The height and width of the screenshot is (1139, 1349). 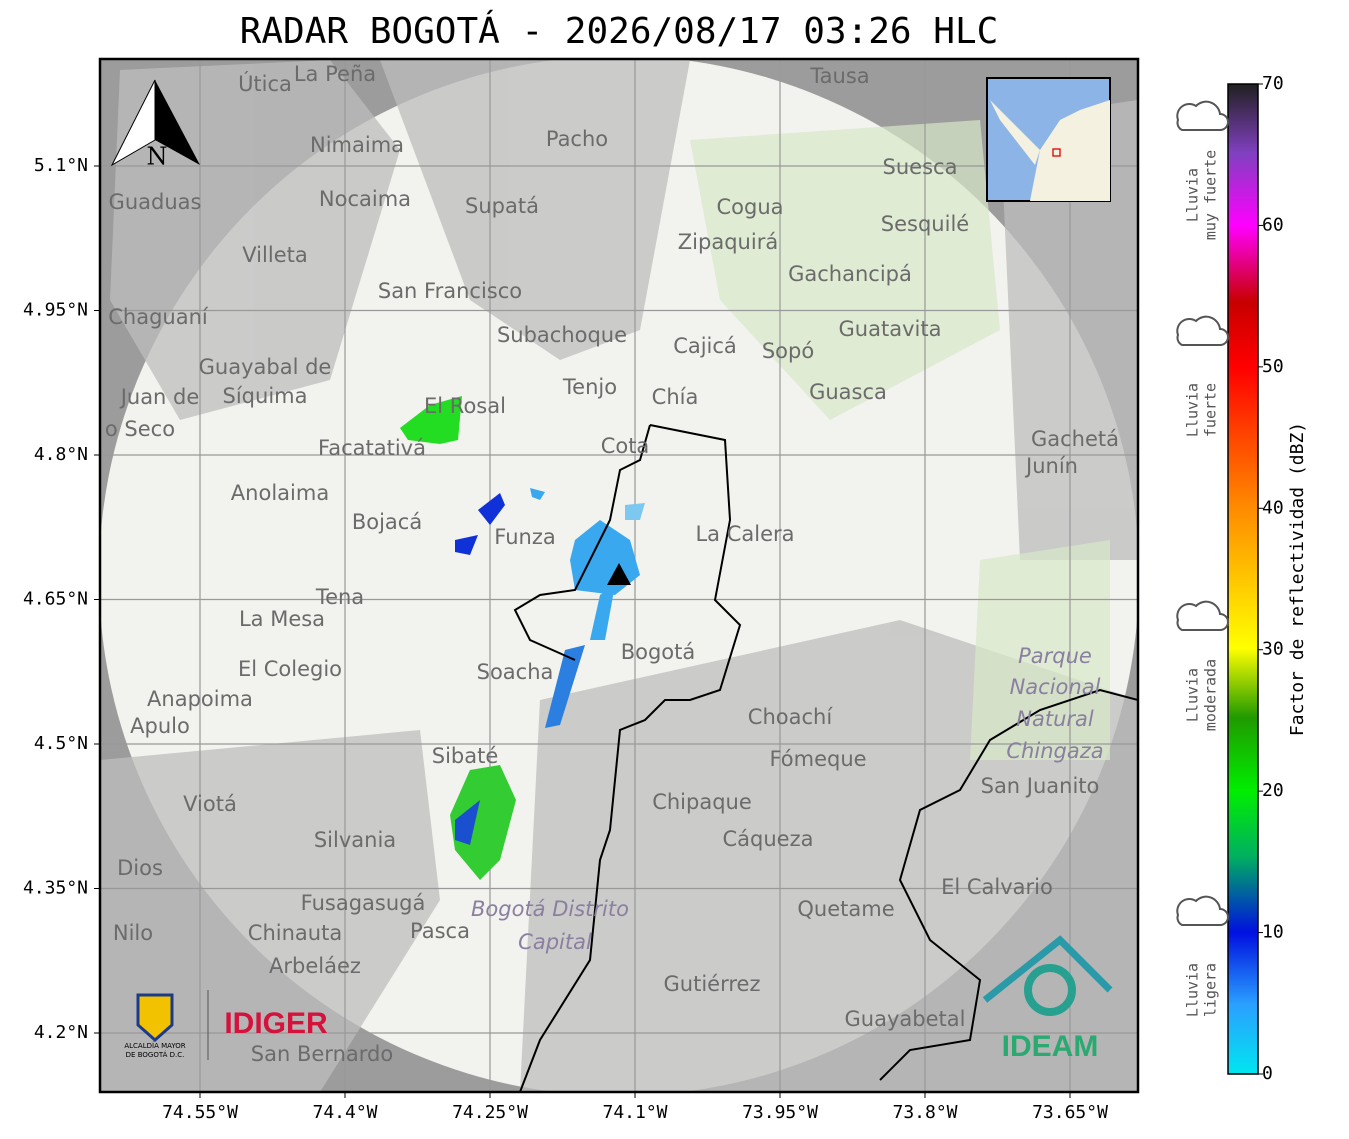 I want to click on lon-label: 74.4°W, so click(x=344, y=1112).